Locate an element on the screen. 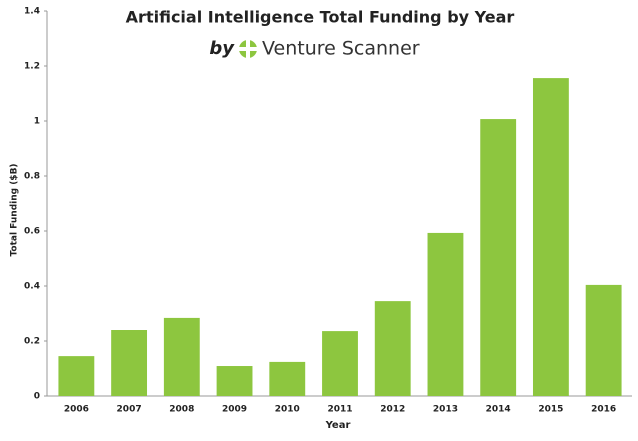 The width and height of the screenshot is (638, 441). x-tick-label: 2011 is located at coordinates (339, 410).